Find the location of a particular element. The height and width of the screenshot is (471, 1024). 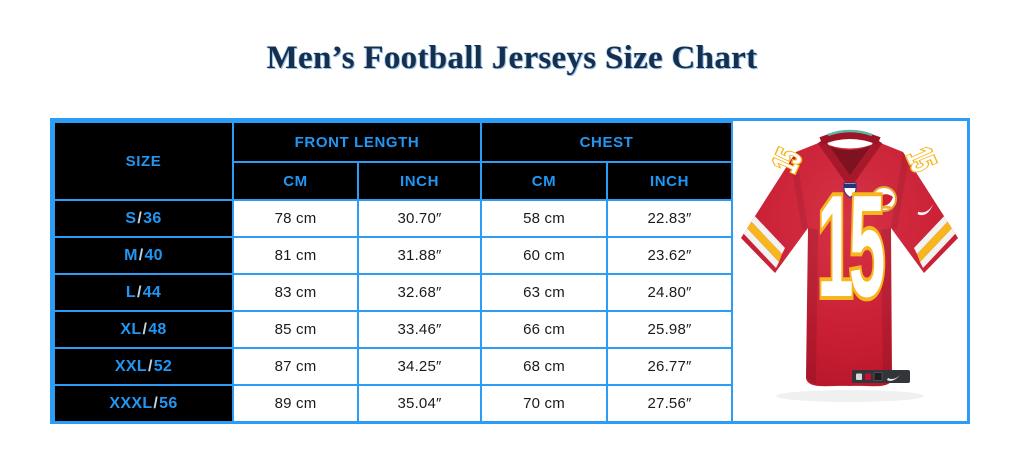

chest-inch-value: 24.80″ is located at coordinates (670, 292).